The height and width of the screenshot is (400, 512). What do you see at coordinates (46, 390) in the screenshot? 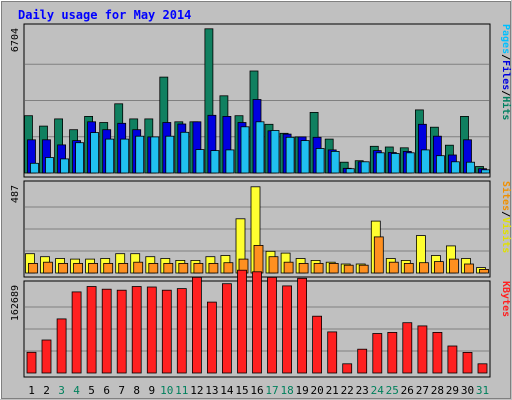
I see `x-tick-label: 2` at bounding box center [46, 390].